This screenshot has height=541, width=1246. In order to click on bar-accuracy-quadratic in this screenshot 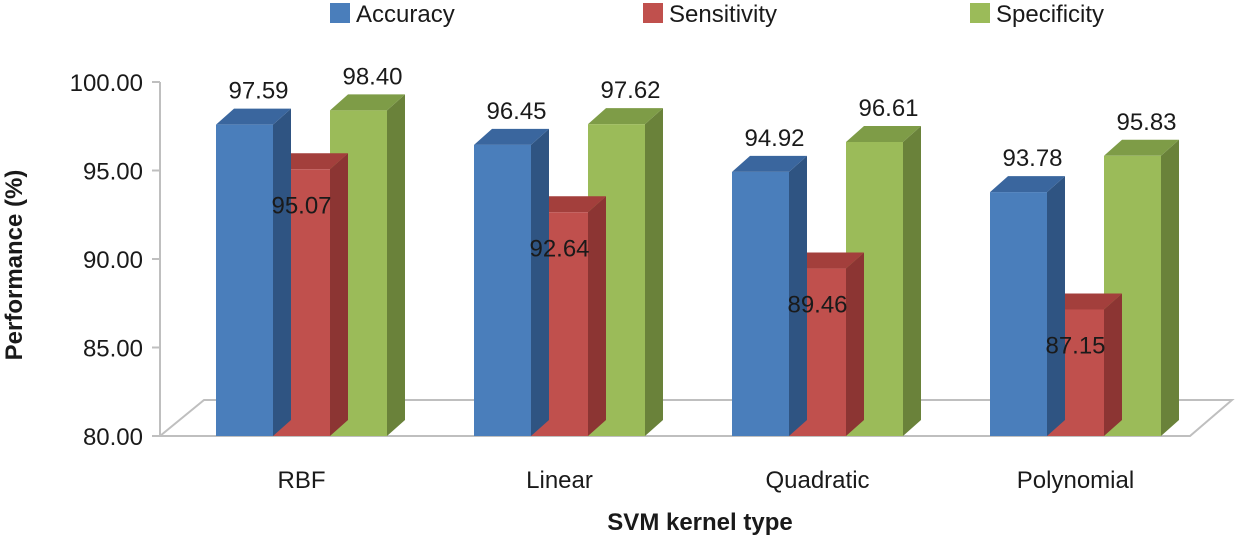, I will do `click(769, 295)`.